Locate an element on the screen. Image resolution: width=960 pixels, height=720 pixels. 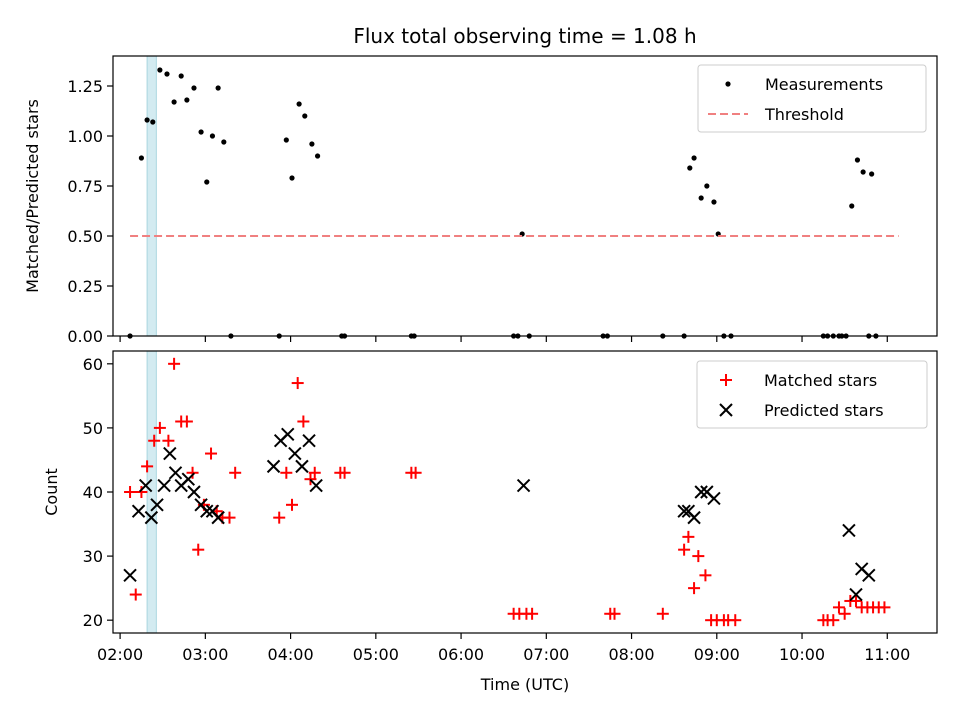
top-y-tick-label: 0.00 is located at coordinates (85, 336).